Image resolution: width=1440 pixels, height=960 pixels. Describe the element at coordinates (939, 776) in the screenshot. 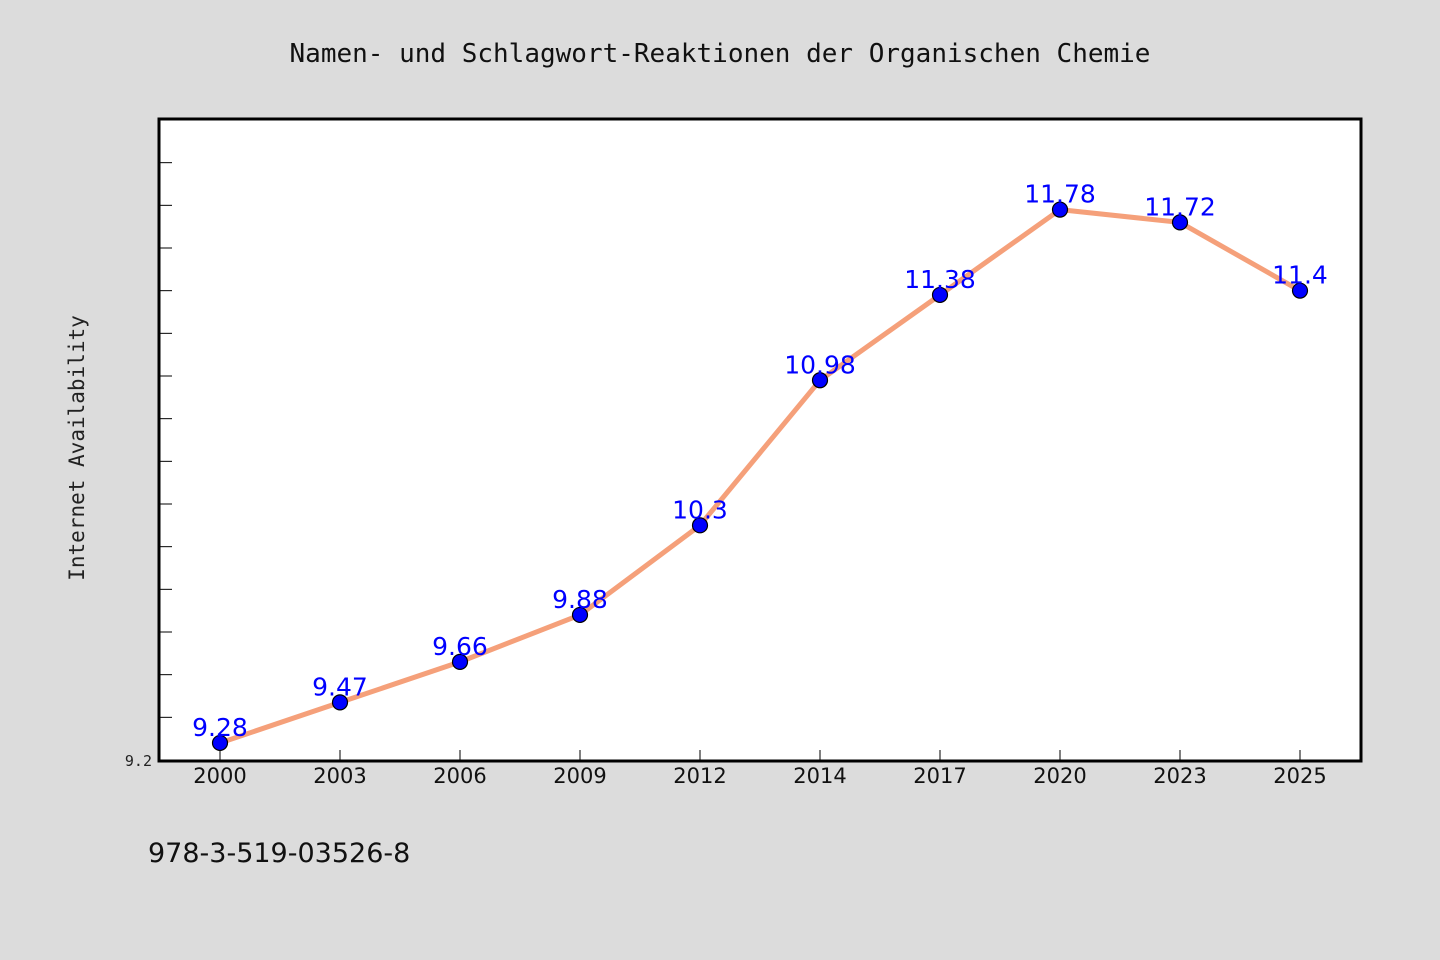

I see `x-tick-label: 2017` at that location.